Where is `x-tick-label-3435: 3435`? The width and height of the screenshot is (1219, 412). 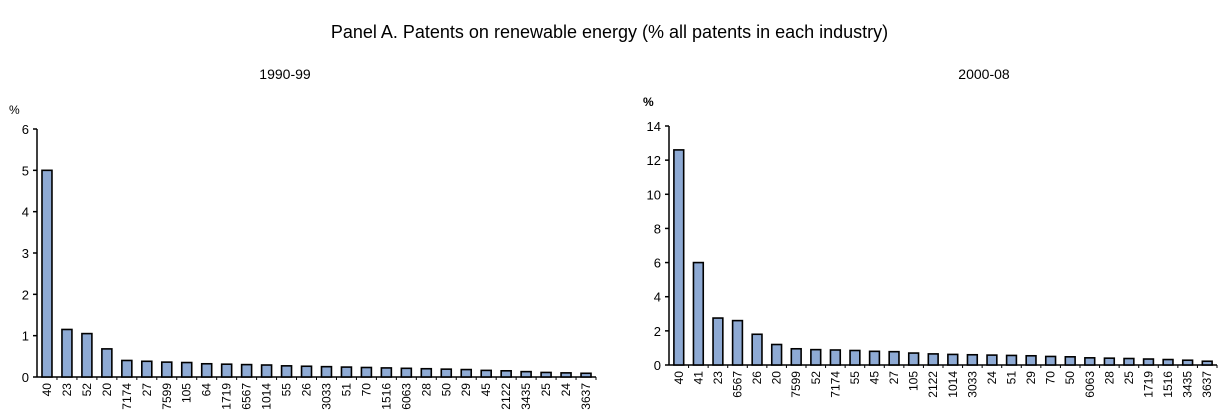
x-tick-label-3435: 3435 is located at coordinates (1188, 384).